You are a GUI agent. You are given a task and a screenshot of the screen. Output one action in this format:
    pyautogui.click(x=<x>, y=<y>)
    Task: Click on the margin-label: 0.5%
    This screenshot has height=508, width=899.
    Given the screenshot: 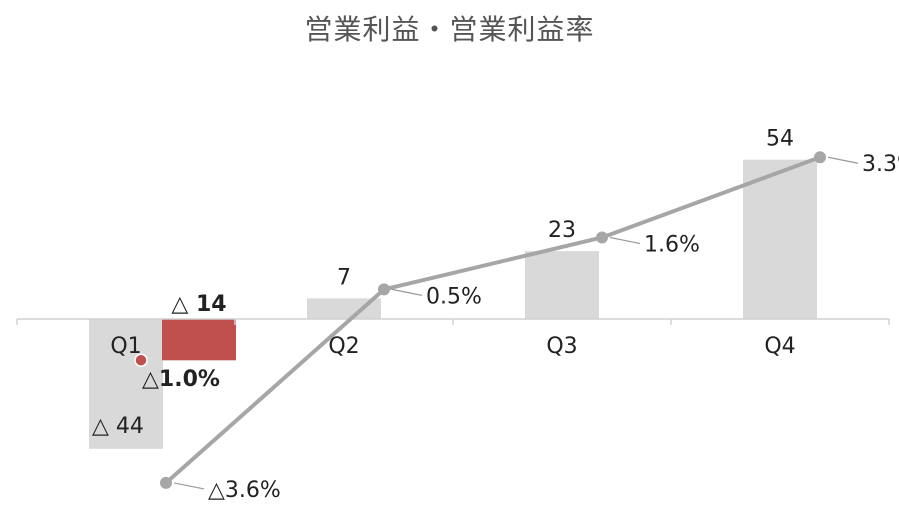 What is the action you would take?
    pyautogui.click(x=454, y=296)
    